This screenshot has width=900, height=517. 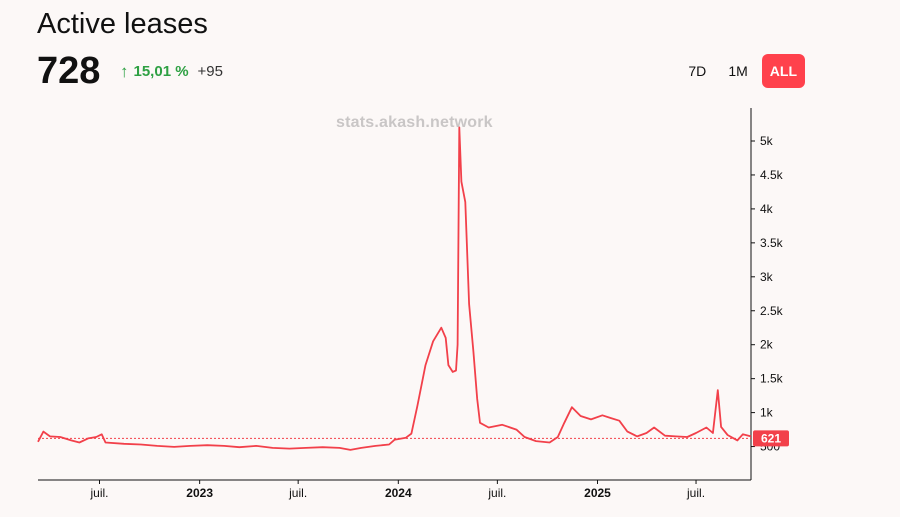 I want to click on reference-label-badge, so click(x=771, y=438).